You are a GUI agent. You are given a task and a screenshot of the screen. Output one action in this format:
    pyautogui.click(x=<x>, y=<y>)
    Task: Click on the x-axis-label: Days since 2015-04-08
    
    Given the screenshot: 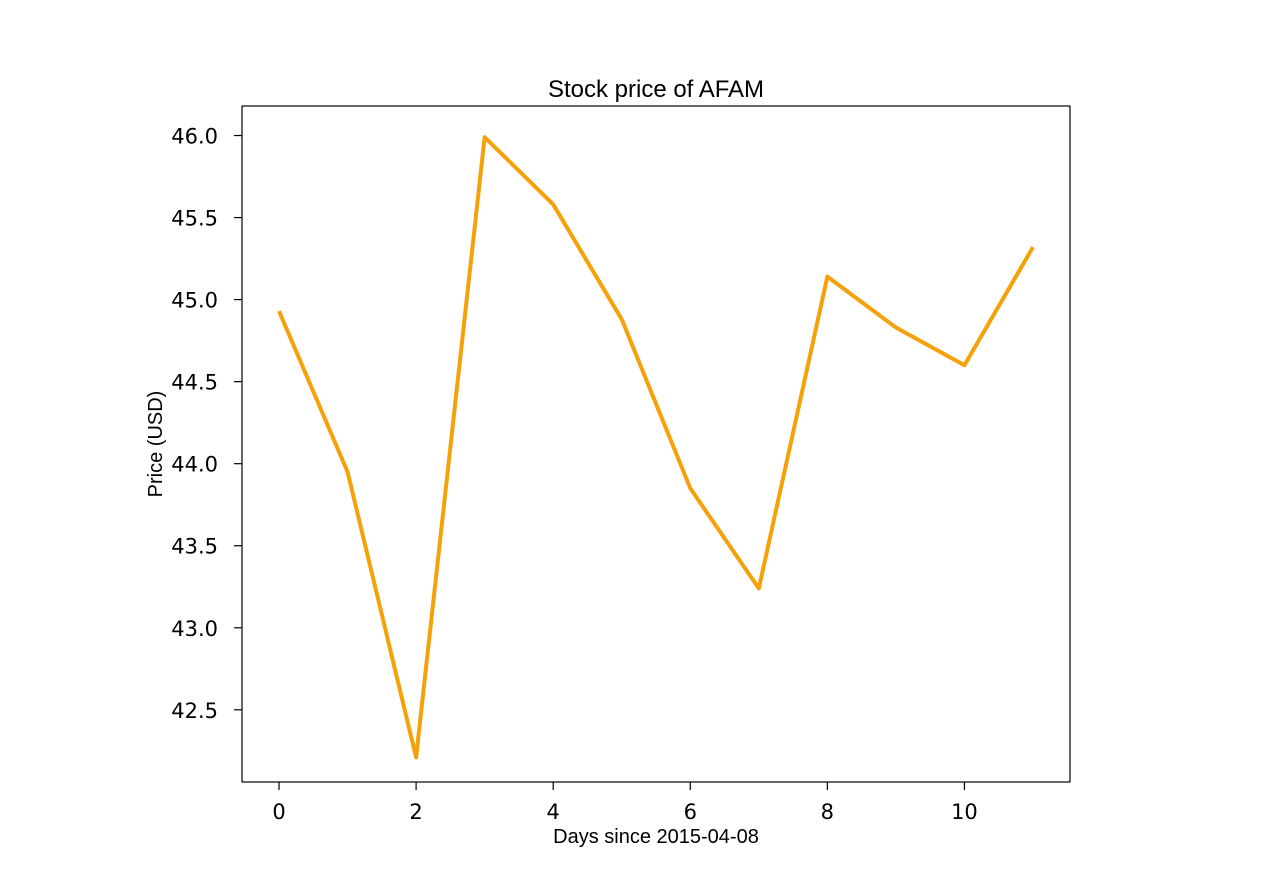 What is the action you would take?
    pyautogui.click(x=656, y=837)
    